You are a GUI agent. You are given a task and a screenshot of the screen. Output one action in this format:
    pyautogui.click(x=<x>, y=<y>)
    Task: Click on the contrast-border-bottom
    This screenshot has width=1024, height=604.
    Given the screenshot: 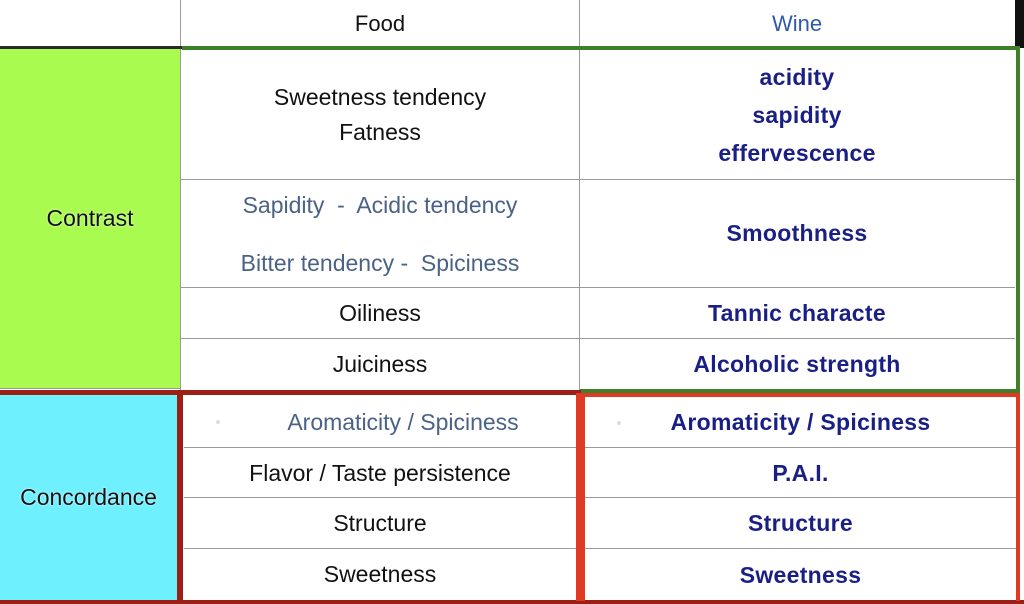 What is the action you would take?
    pyautogui.click(x=800, y=391)
    